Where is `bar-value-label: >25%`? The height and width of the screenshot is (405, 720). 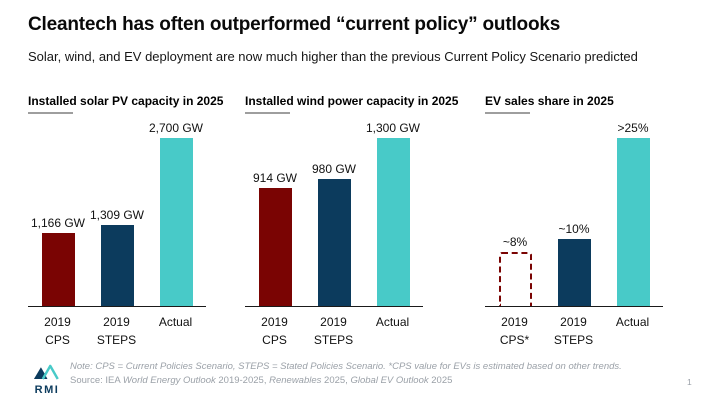 bar-value-label: >25% is located at coordinates (633, 128).